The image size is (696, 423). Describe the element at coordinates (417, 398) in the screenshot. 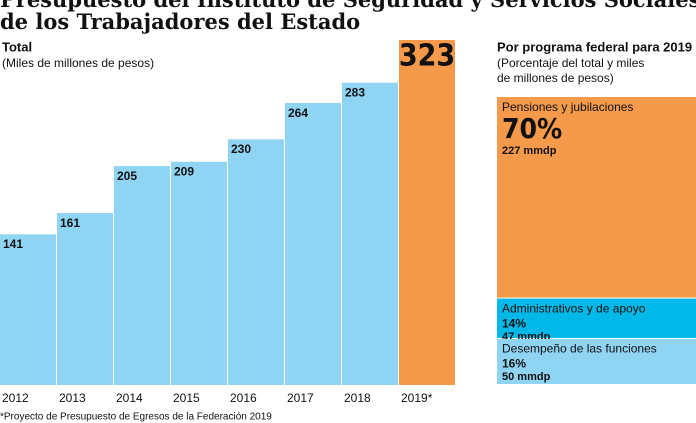

I see `x-tick-label: 2019*` at that location.